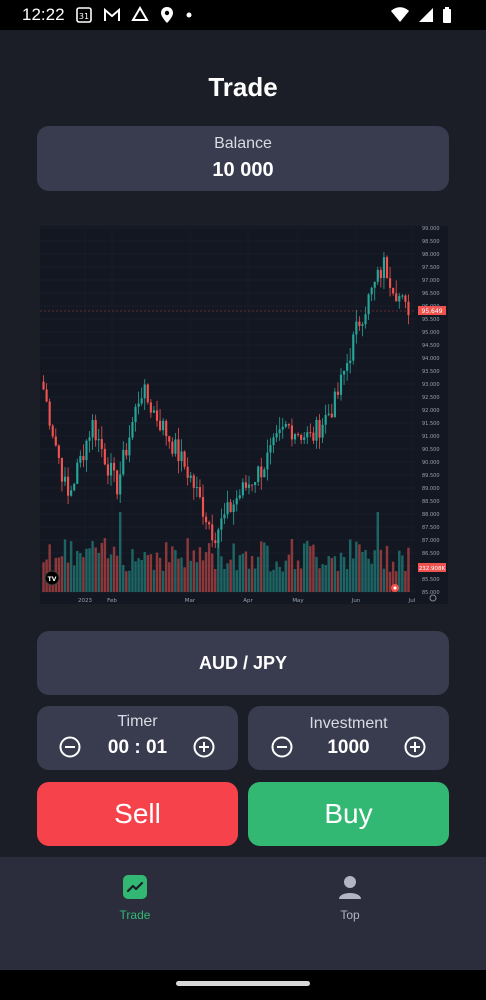 The width and height of the screenshot is (486, 1000). What do you see at coordinates (167, 15) in the screenshot?
I see `location-icon` at bounding box center [167, 15].